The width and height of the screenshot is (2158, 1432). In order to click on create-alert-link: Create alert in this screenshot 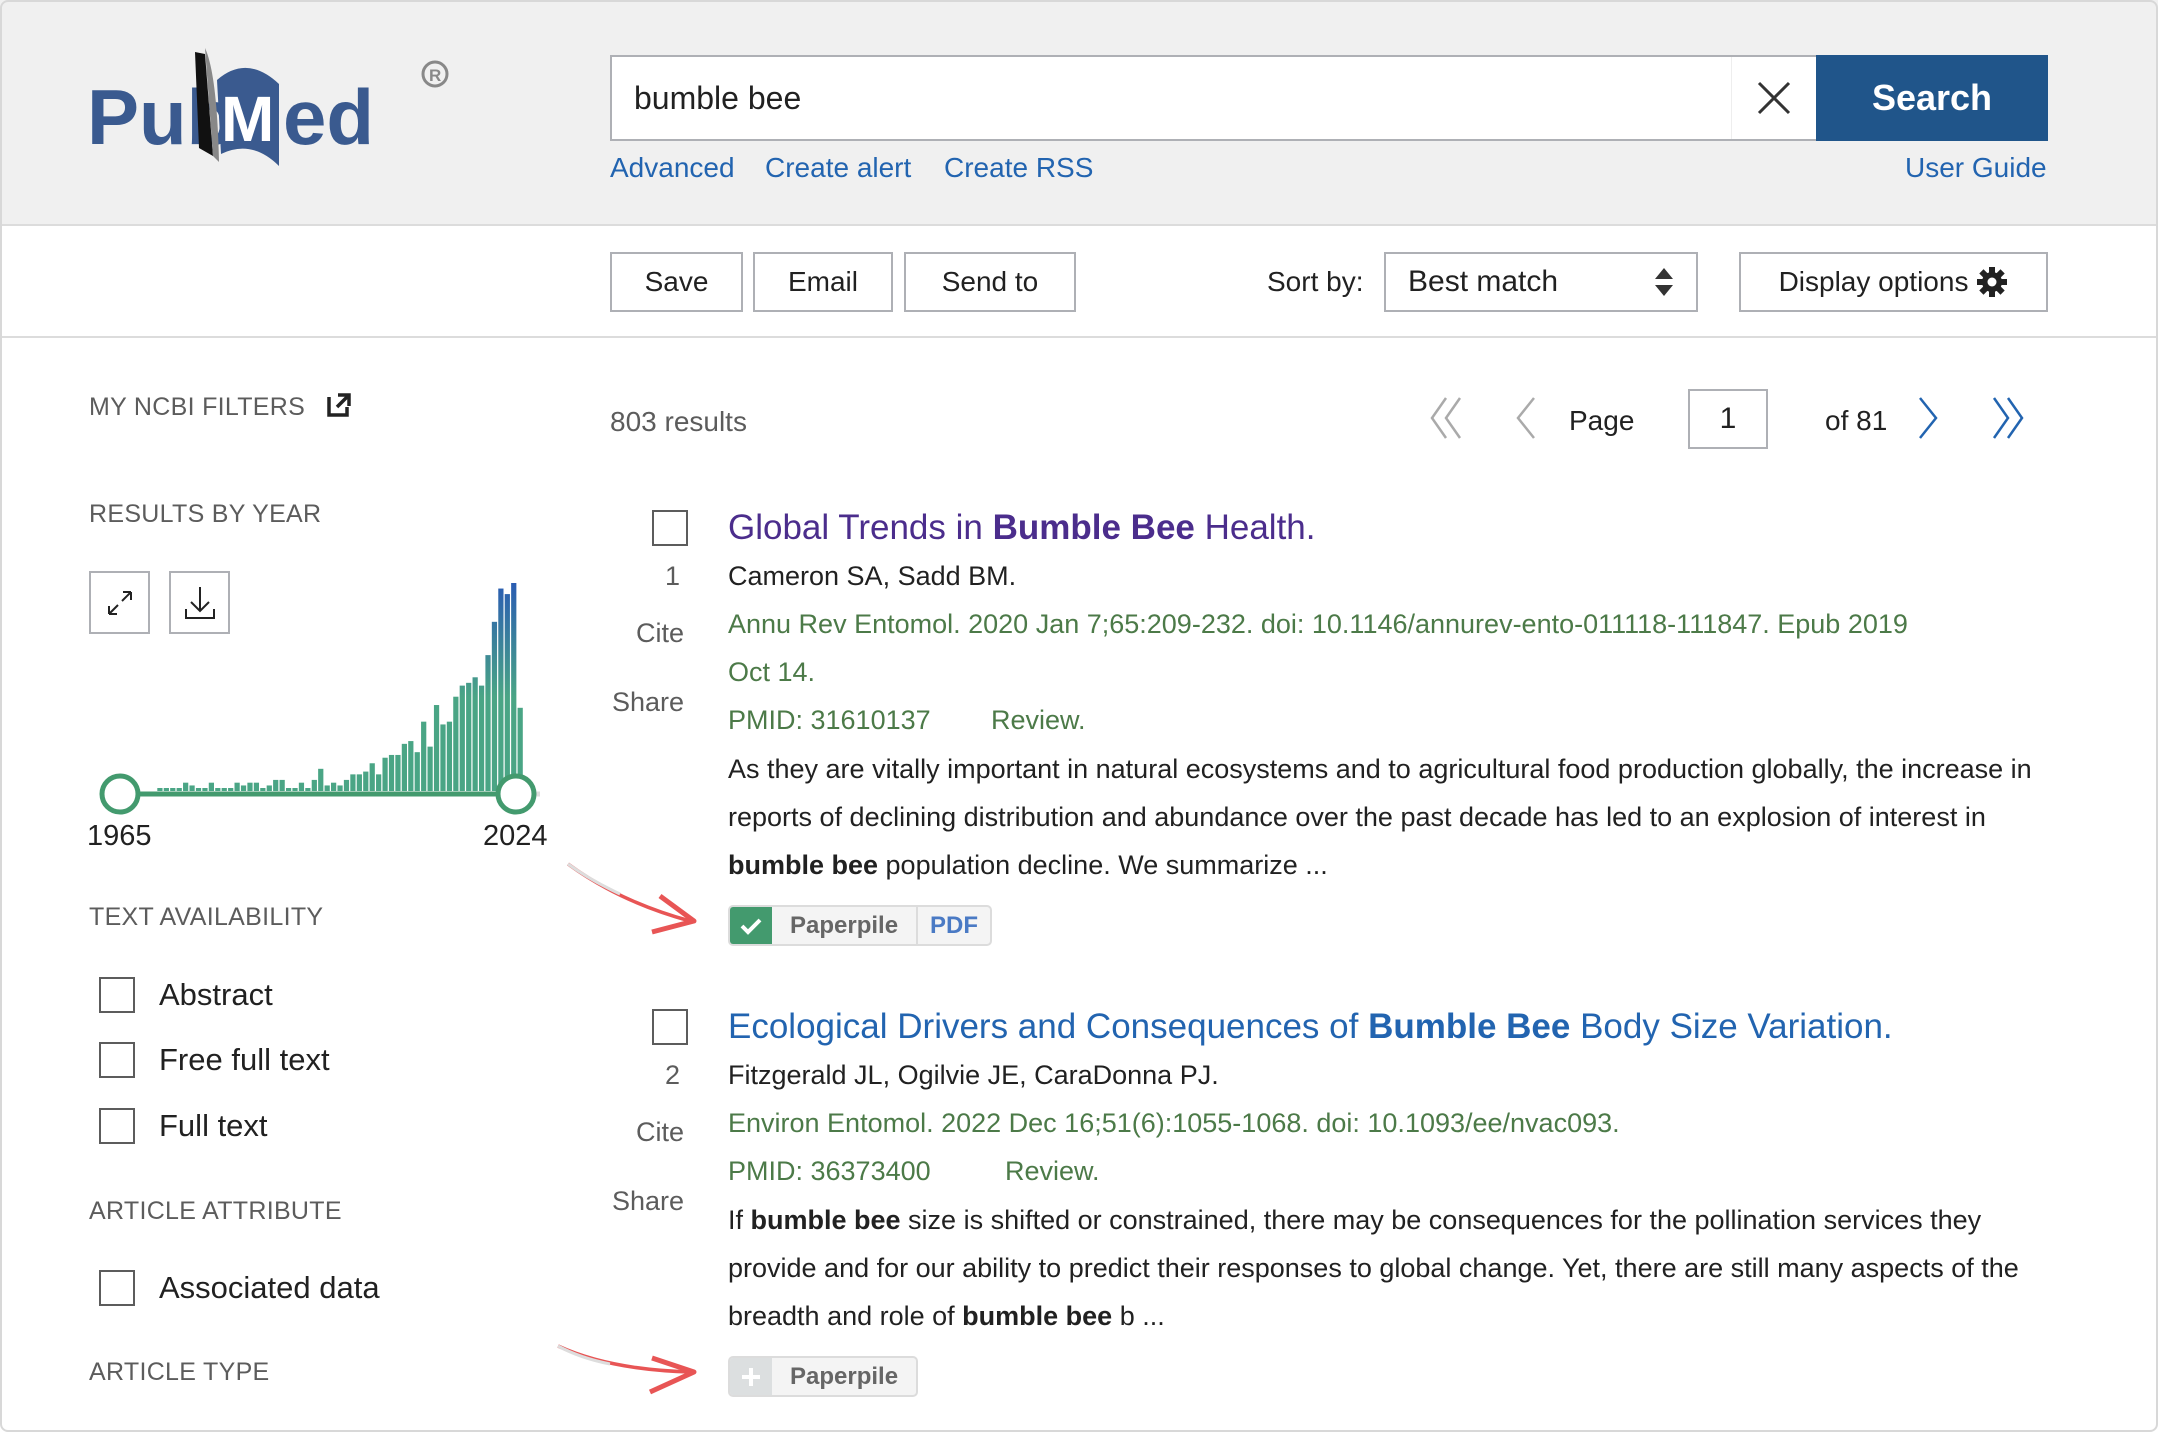, I will do `click(838, 167)`.